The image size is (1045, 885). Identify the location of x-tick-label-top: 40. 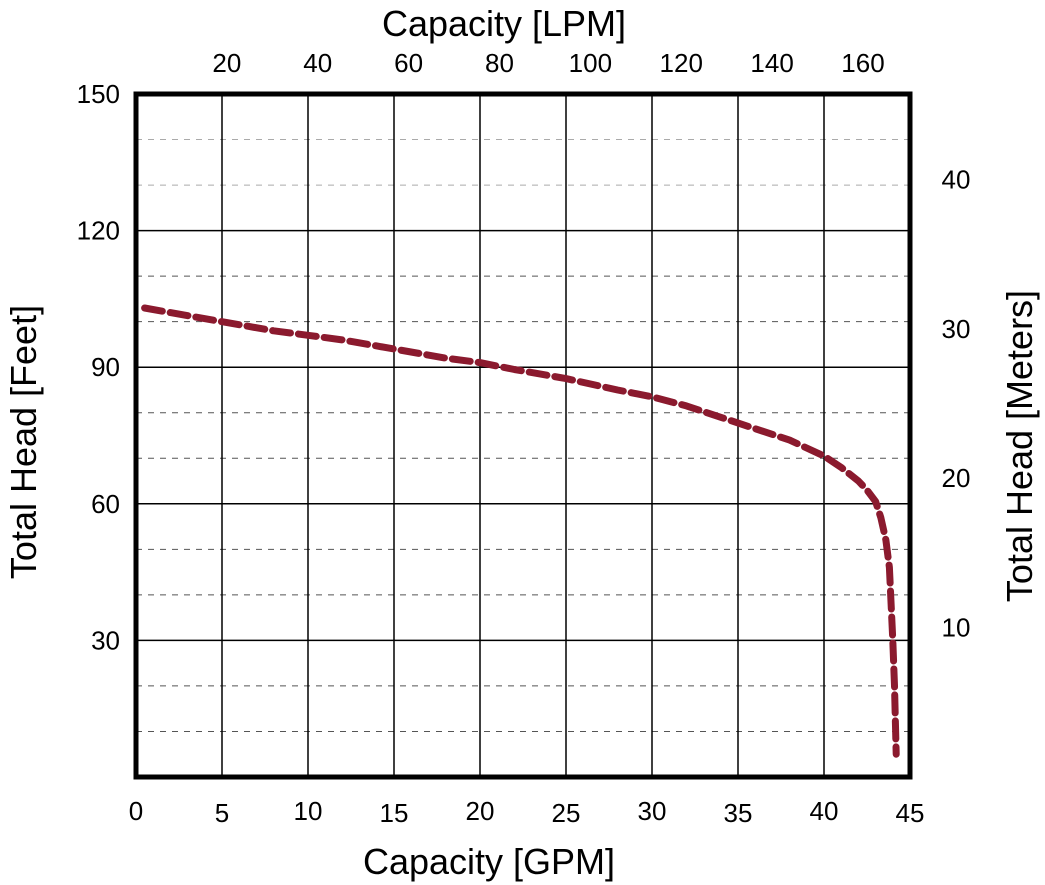
(317, 63).